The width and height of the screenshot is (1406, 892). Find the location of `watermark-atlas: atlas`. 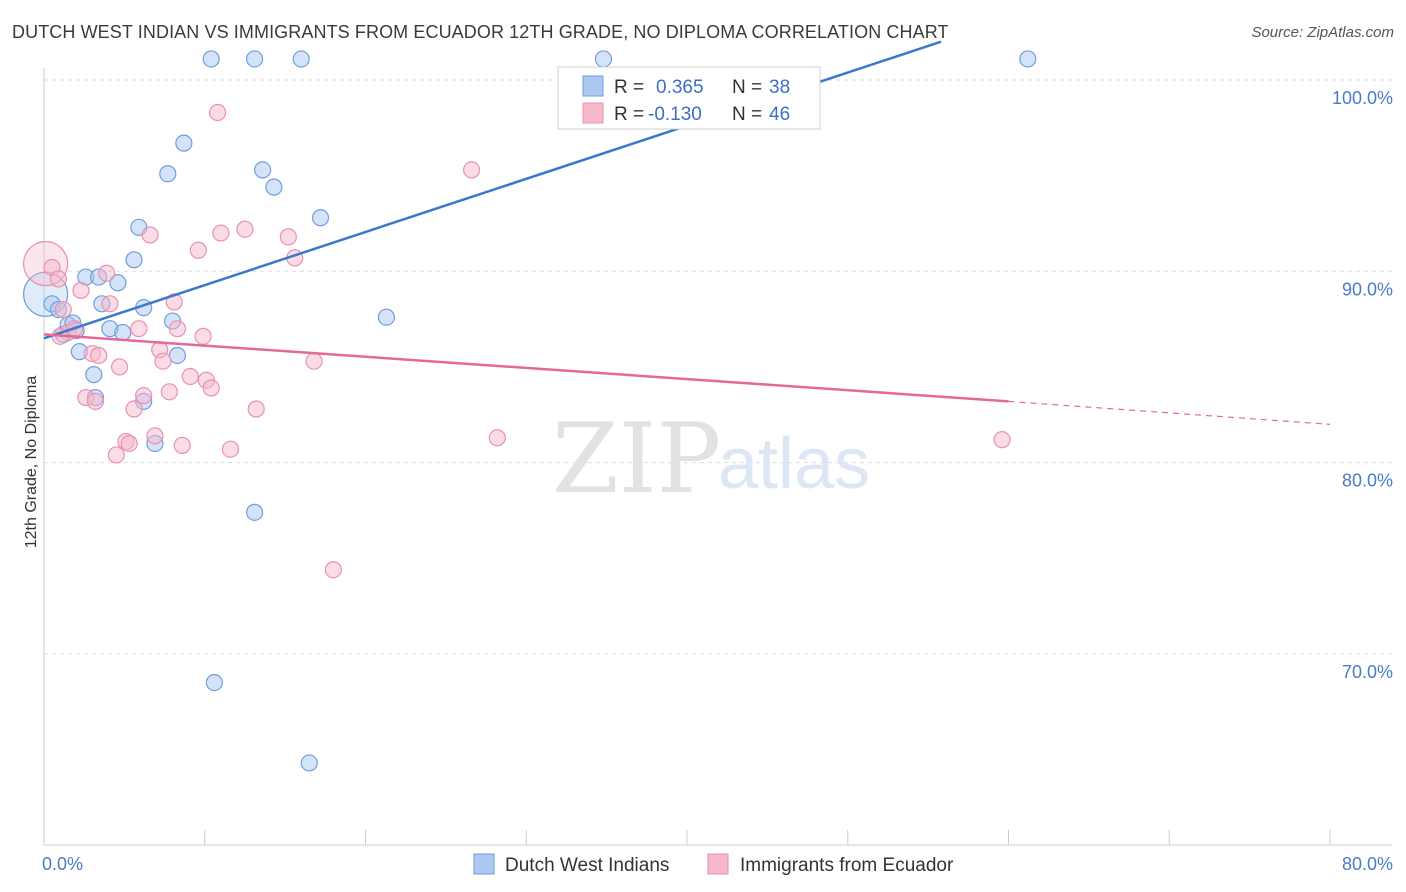

watermark-atlas: atlas is located at coordinates (794, 464).